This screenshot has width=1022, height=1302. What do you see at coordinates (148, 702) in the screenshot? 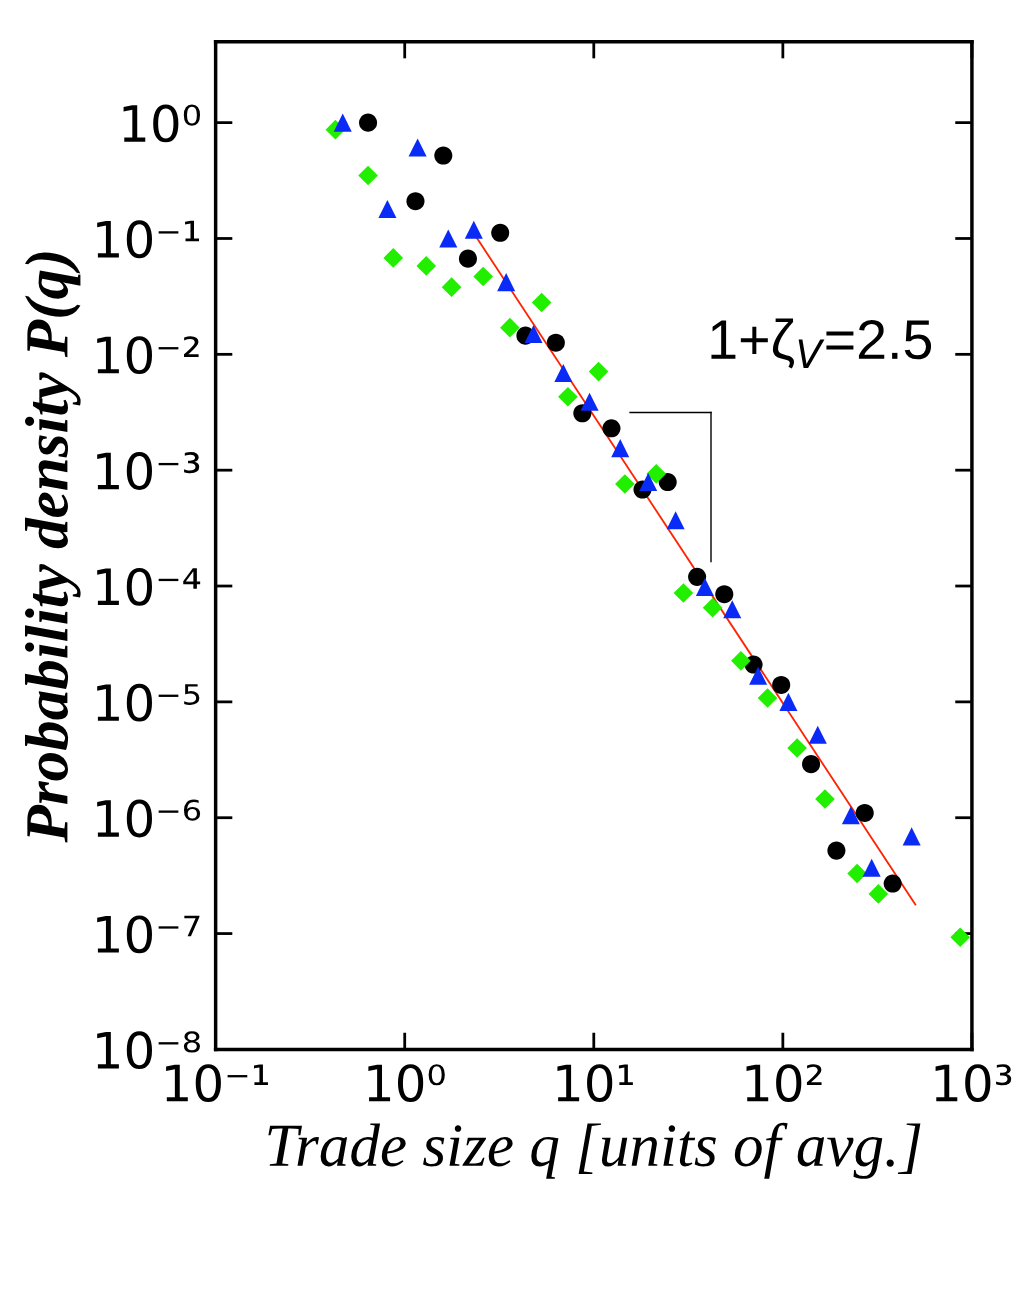
I see `y-tick-label: 10⁻⁵` at bounding box center [148, 702].